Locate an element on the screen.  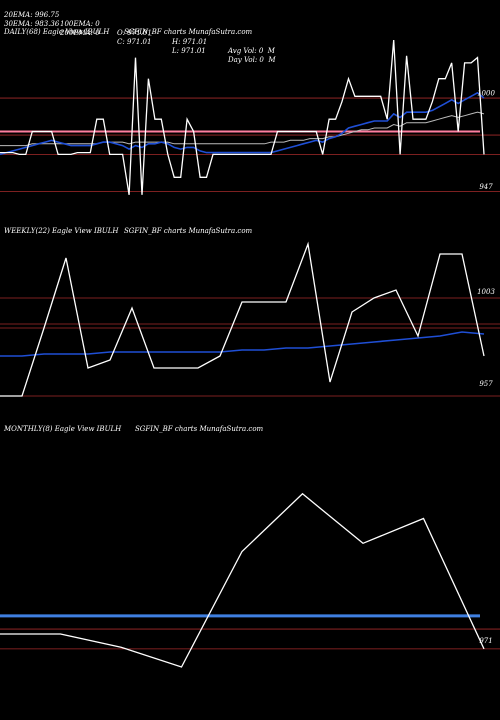
header-avg-vol: Avg Vol: 0 M is located at coordinates (251, 51).